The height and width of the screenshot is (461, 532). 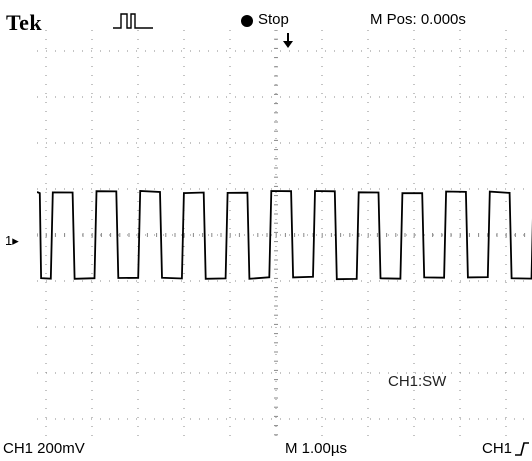 I want to click on channel-marker-label: 1, so click(x=9, y=240).